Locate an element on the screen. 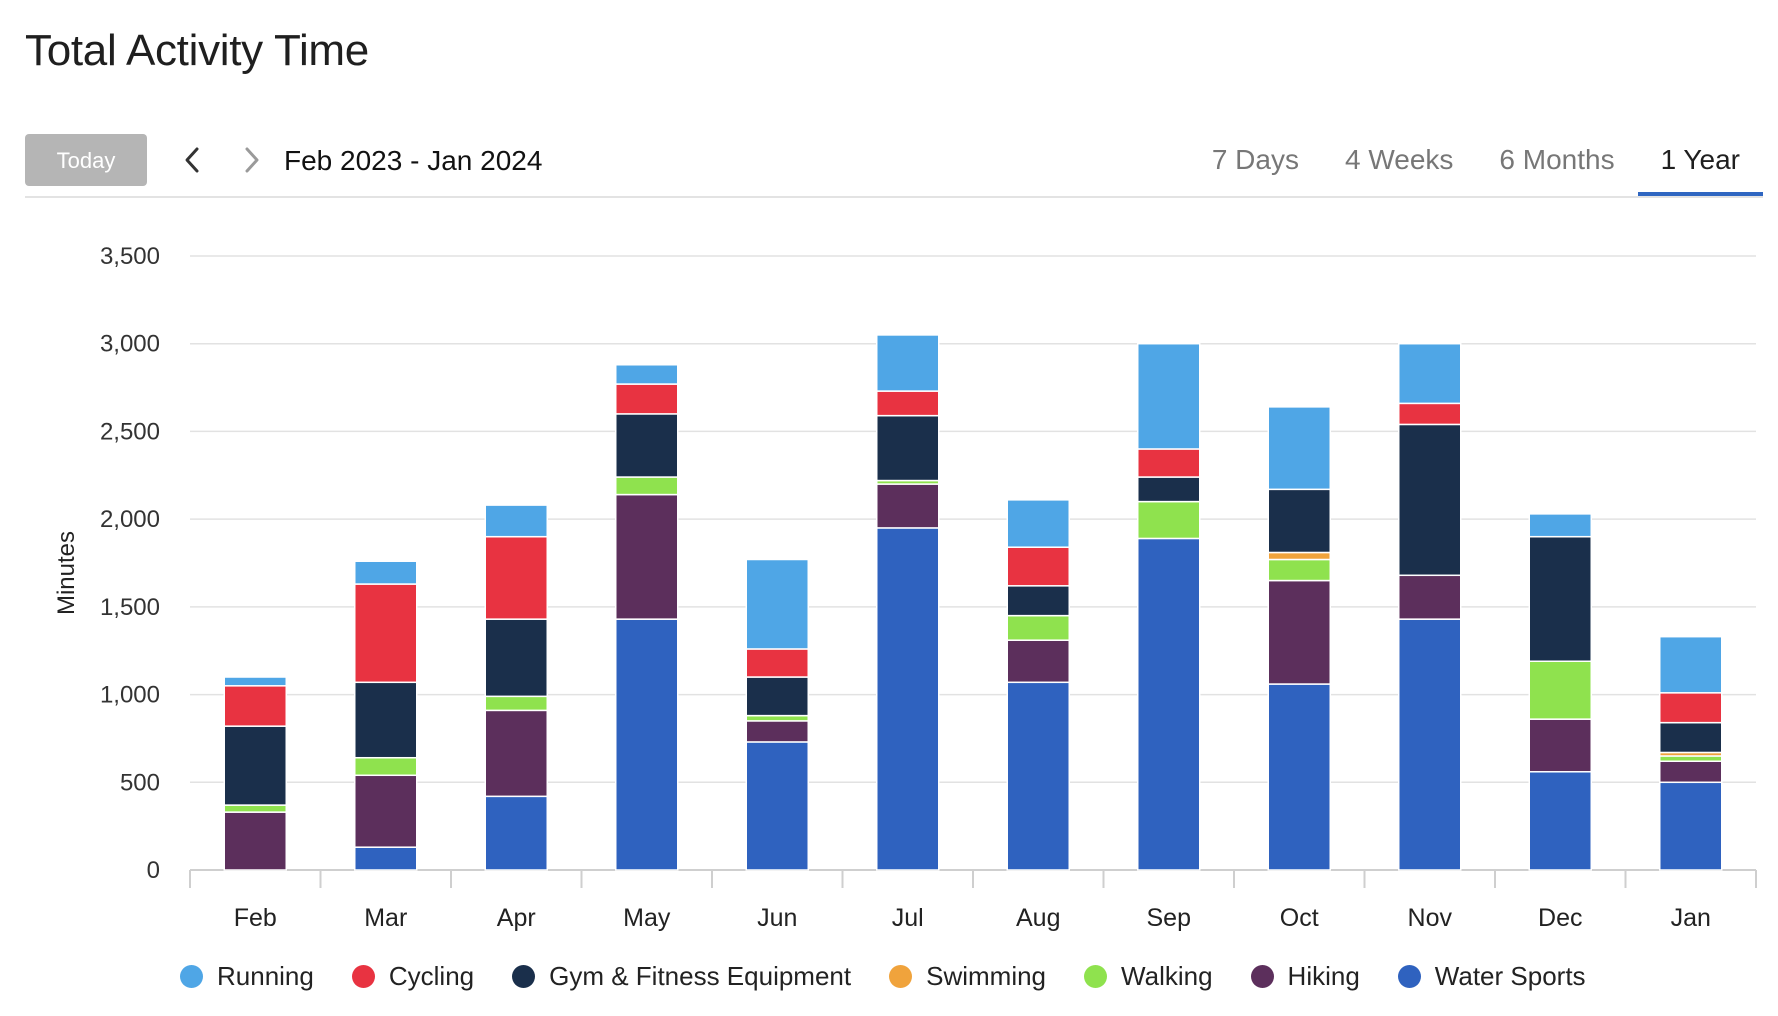  range-tabs: 7 Days 4 Weeks 6 Months 1 Year is located at coordinates (1476, 165).